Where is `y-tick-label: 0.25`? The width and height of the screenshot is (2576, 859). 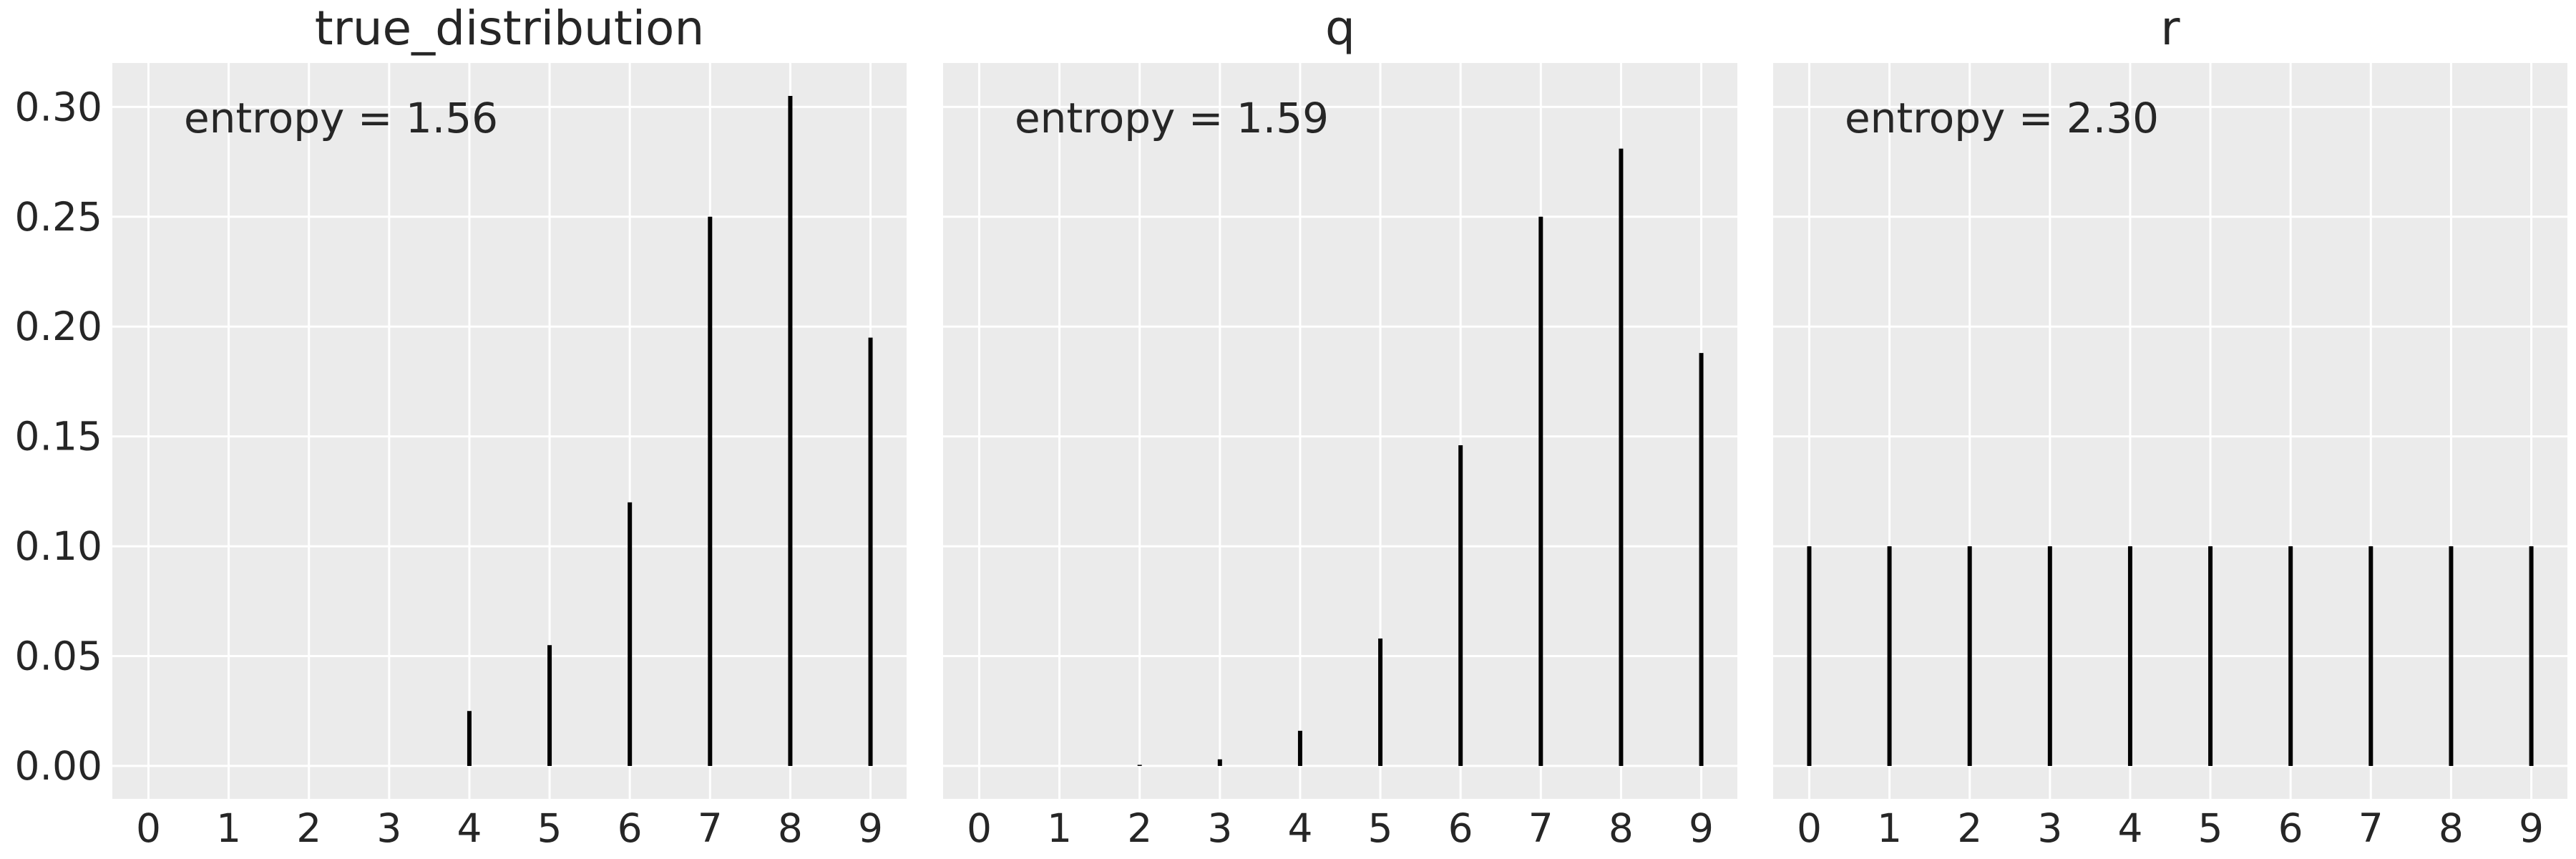 y-tick-label: 0.25 is located at coordinates (59, 217).